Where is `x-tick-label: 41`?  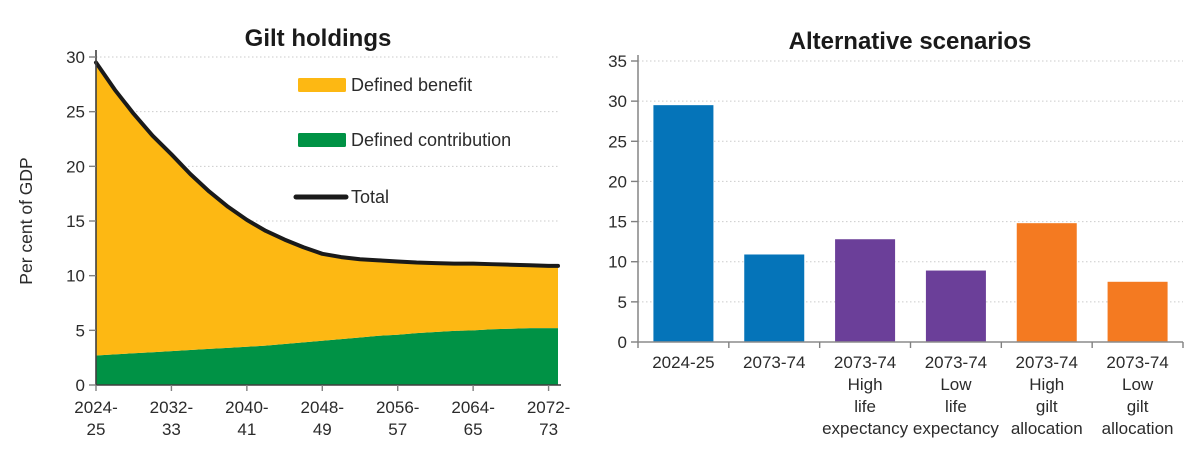 x-tick-label: 41 is located at coordinates (246, 429).